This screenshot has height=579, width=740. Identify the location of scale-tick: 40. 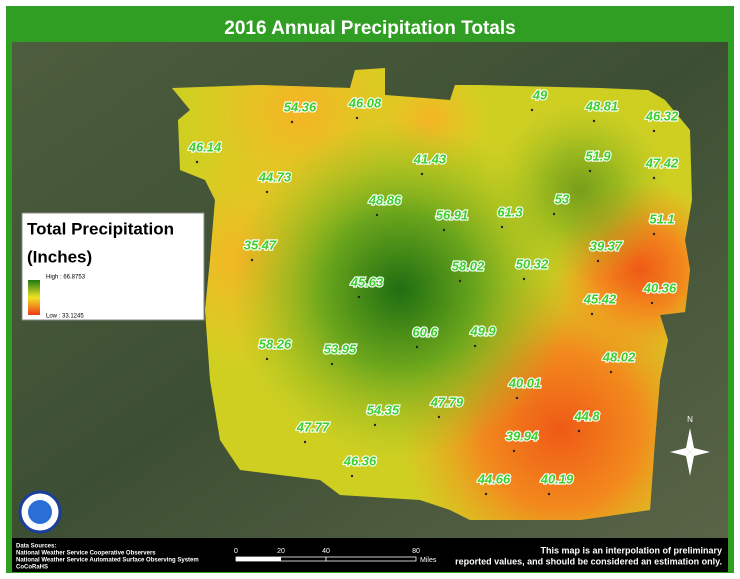
(326, 551).